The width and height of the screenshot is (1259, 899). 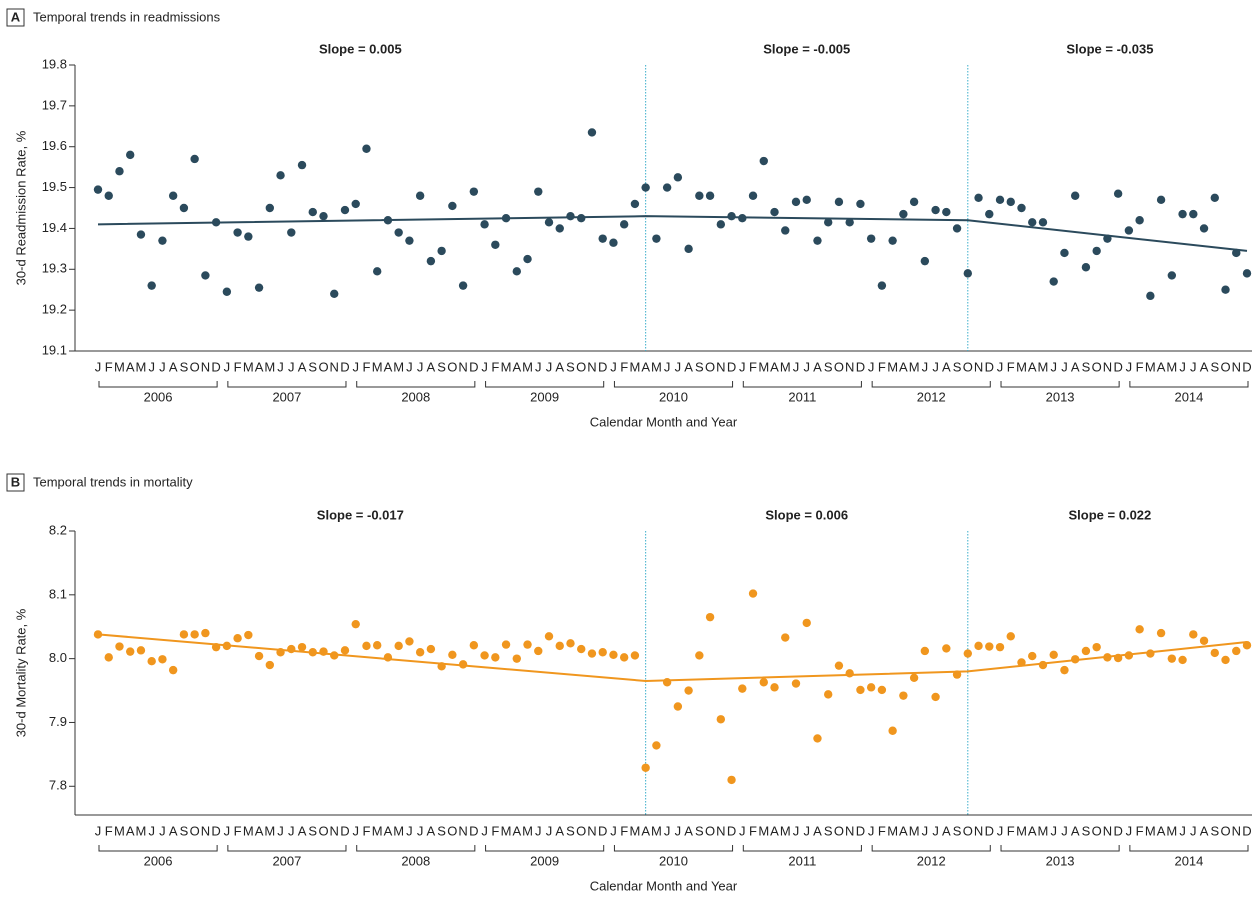 What do you see at coordinates (58, 657) in the screenshot?
I see `y-tick-label: 8.0` at bounding box center [58, 657].